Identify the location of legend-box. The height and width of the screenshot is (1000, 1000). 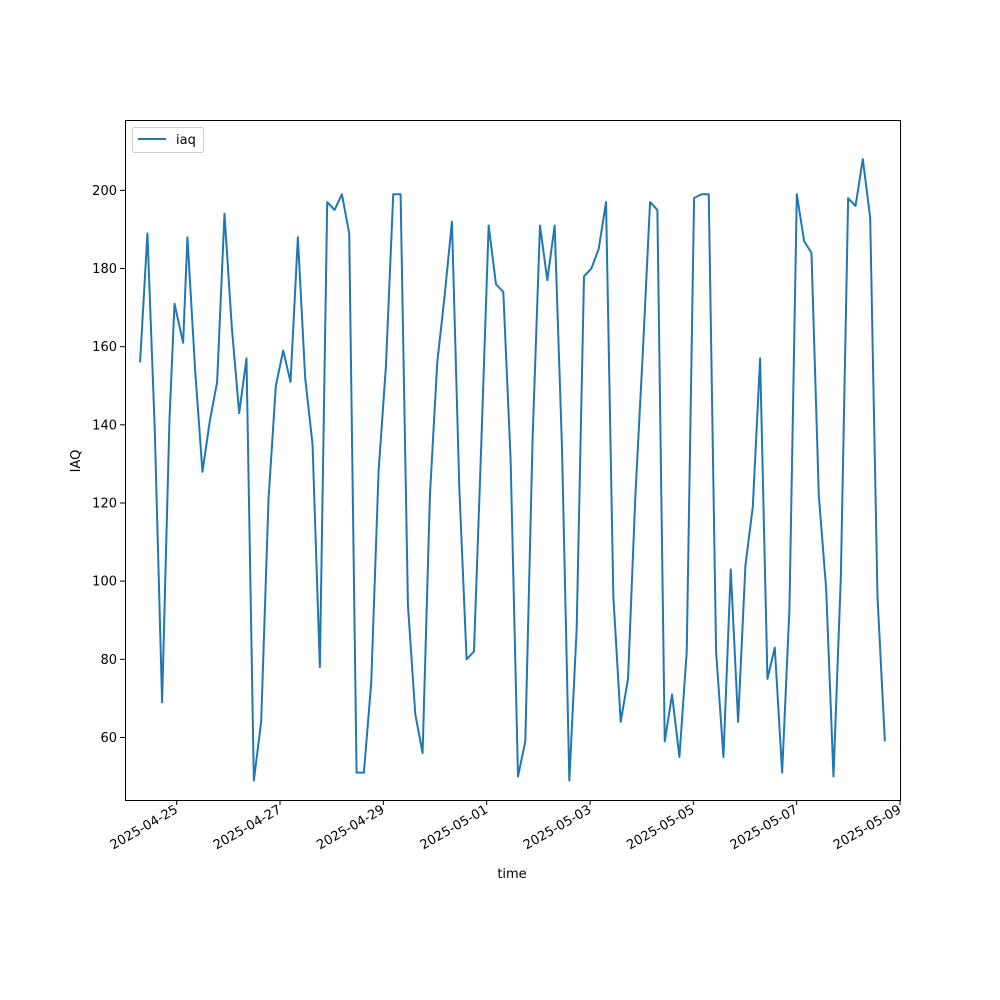
(168, 140).